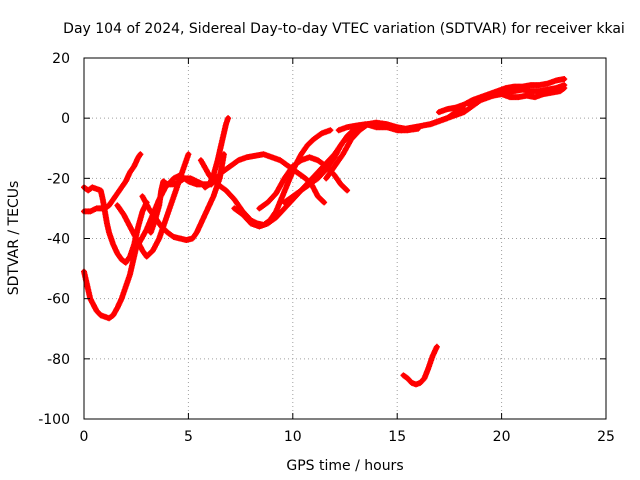 The height and width of the screenshot is (480, 640). Describe the element at coordinates (293, 437) in the screenshot. I see `x-tick-label: 10` at that location.